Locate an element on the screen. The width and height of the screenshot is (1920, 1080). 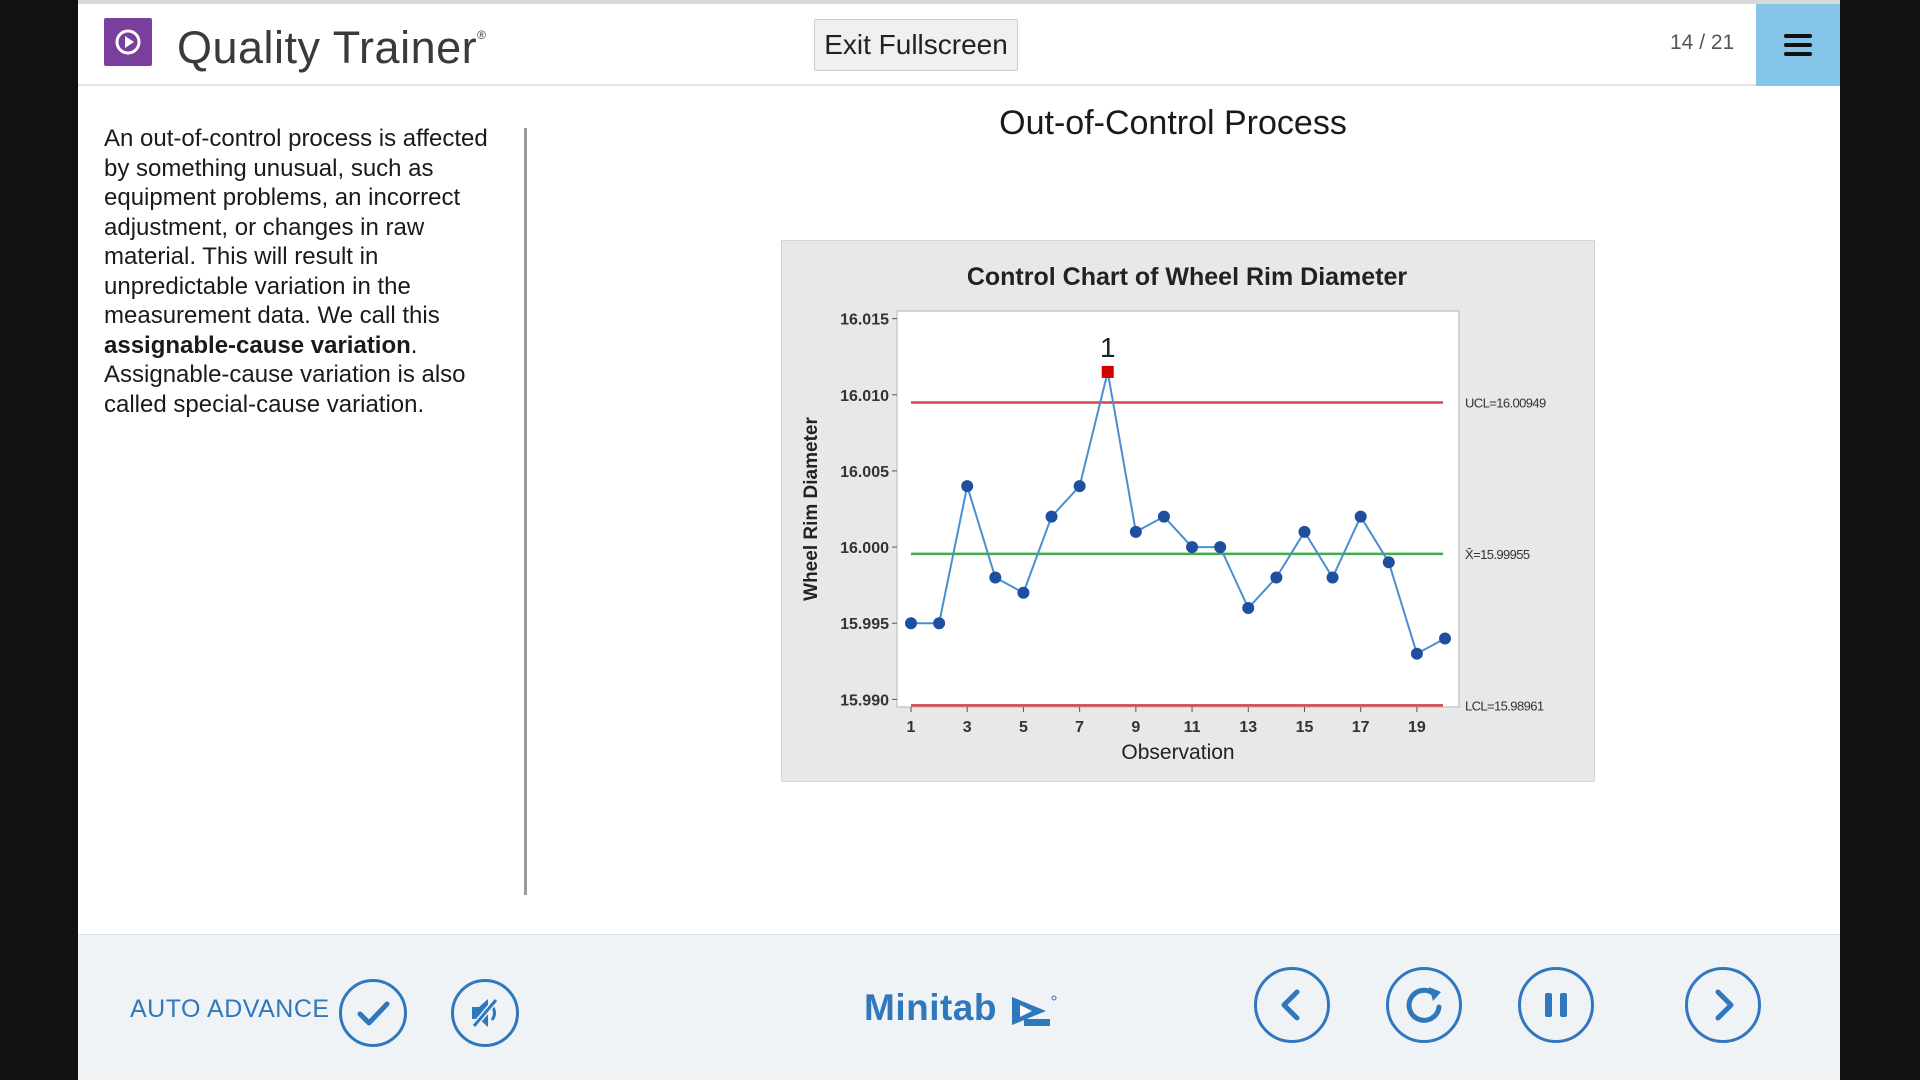
x-tick-label: 3 is located at coordinates (967, 727).